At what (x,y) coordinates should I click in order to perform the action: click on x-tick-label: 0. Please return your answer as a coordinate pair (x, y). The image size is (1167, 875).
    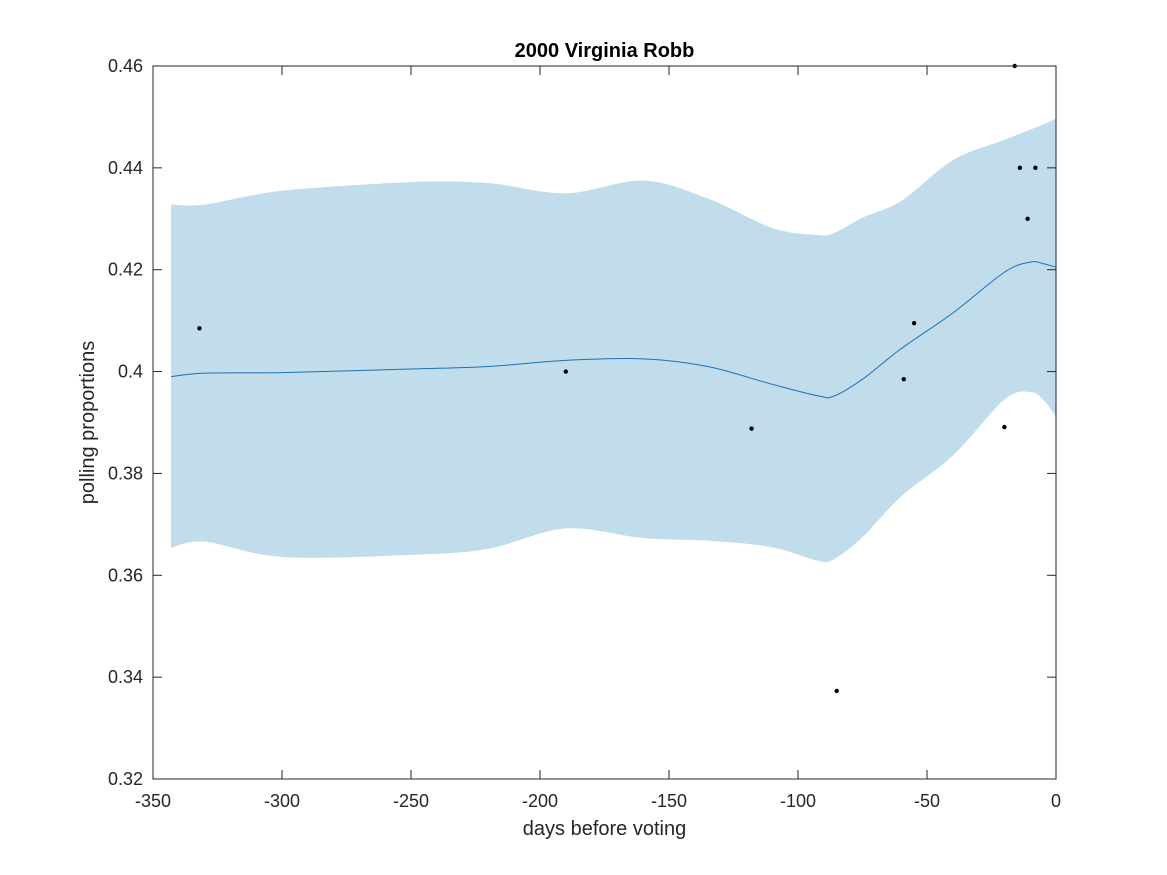
    Looking at the image, I should click on (1056, 801).